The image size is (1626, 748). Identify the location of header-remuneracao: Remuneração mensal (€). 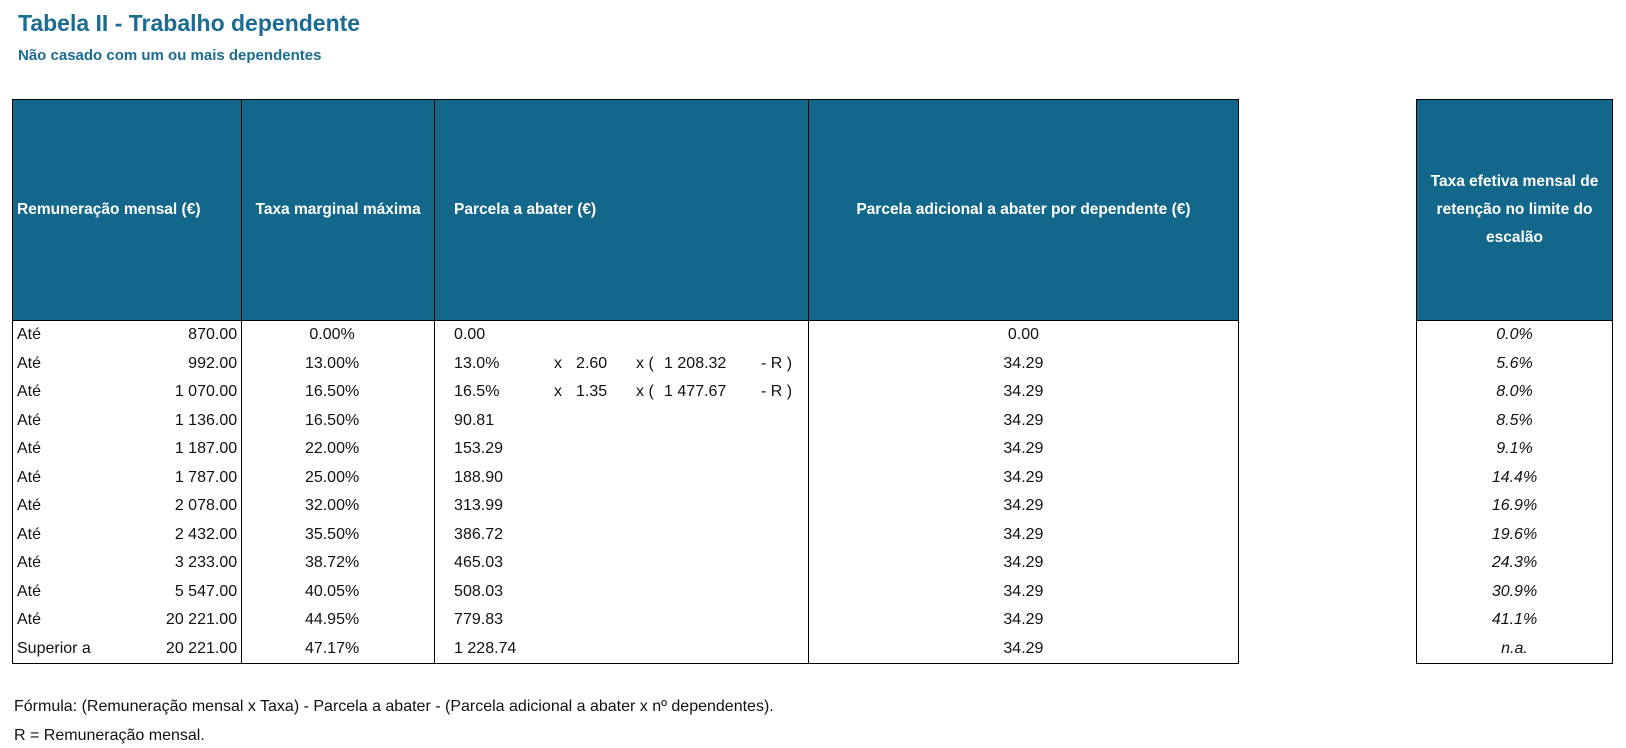
(127, 210).